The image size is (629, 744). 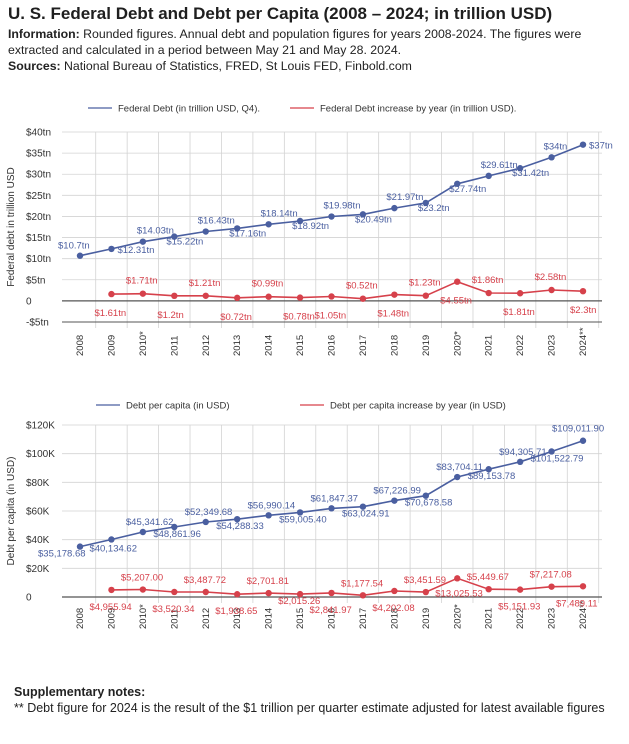 What do you see at coordinates (177, 534) in the screenshot?
I see `data-label: $48,861.96` at bounding box center [177, 534].